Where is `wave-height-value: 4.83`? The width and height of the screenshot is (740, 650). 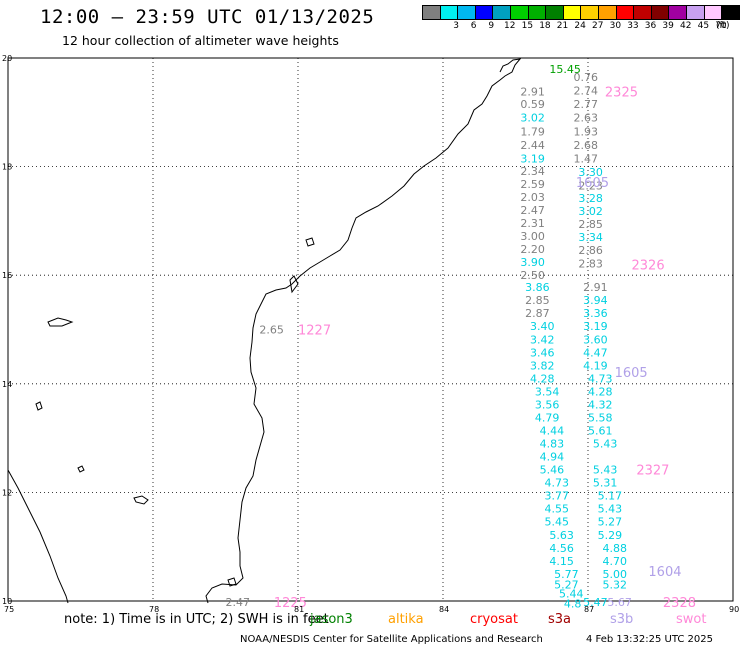 wave-height-value: 4.83 is located at coordinates (552, 444).